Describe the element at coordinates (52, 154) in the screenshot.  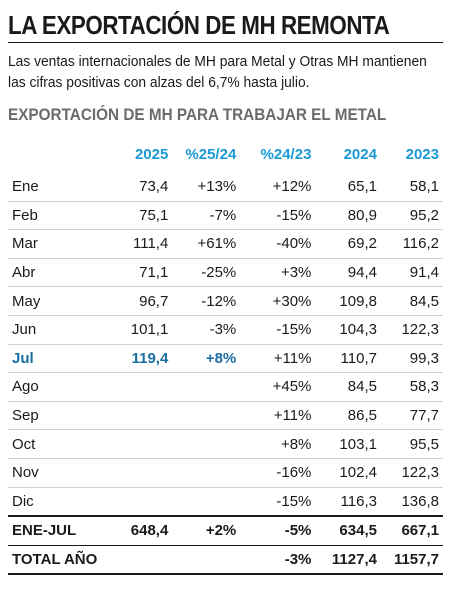
I see `header-month` at that location.